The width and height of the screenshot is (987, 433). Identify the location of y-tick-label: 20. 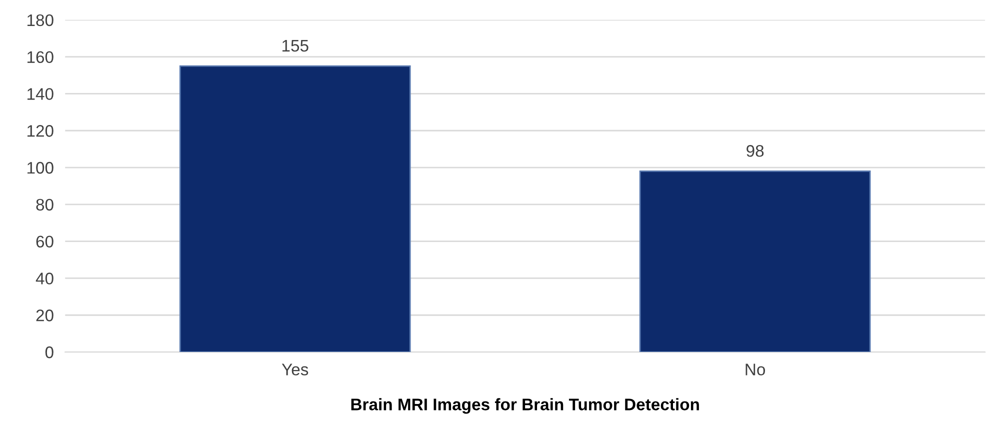
(45, 316).